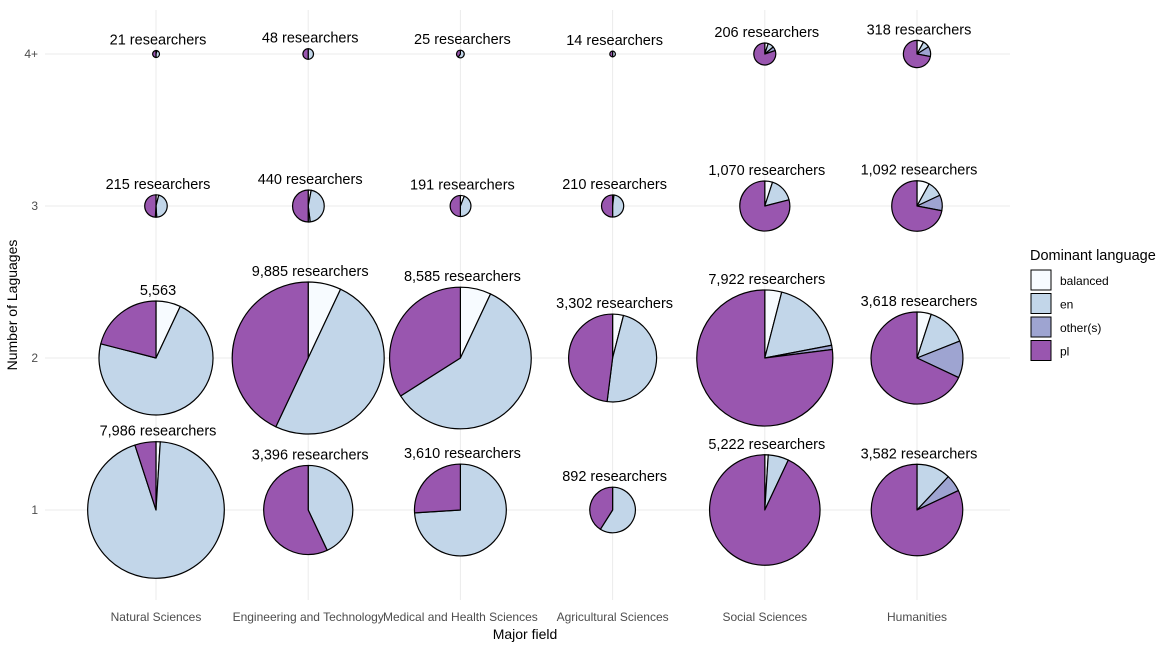 The image size is (1162, 660). I want to click on y-tick-label: 1, so click(34, 510).